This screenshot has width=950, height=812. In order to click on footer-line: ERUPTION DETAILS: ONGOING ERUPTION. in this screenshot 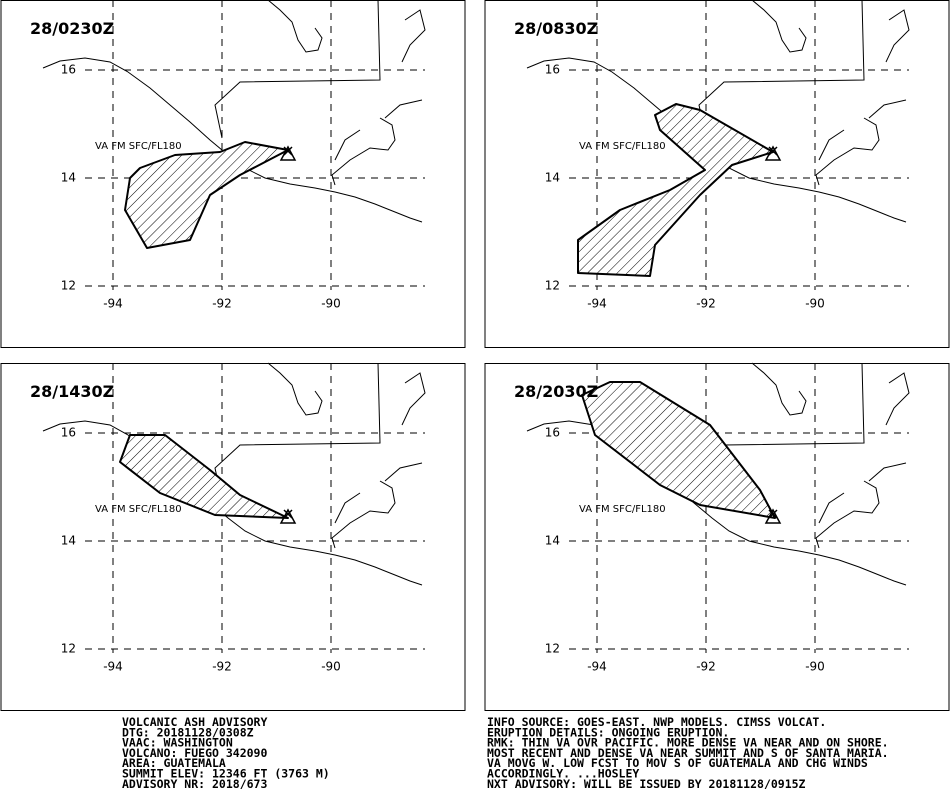, I will do `click(608, 732)`.